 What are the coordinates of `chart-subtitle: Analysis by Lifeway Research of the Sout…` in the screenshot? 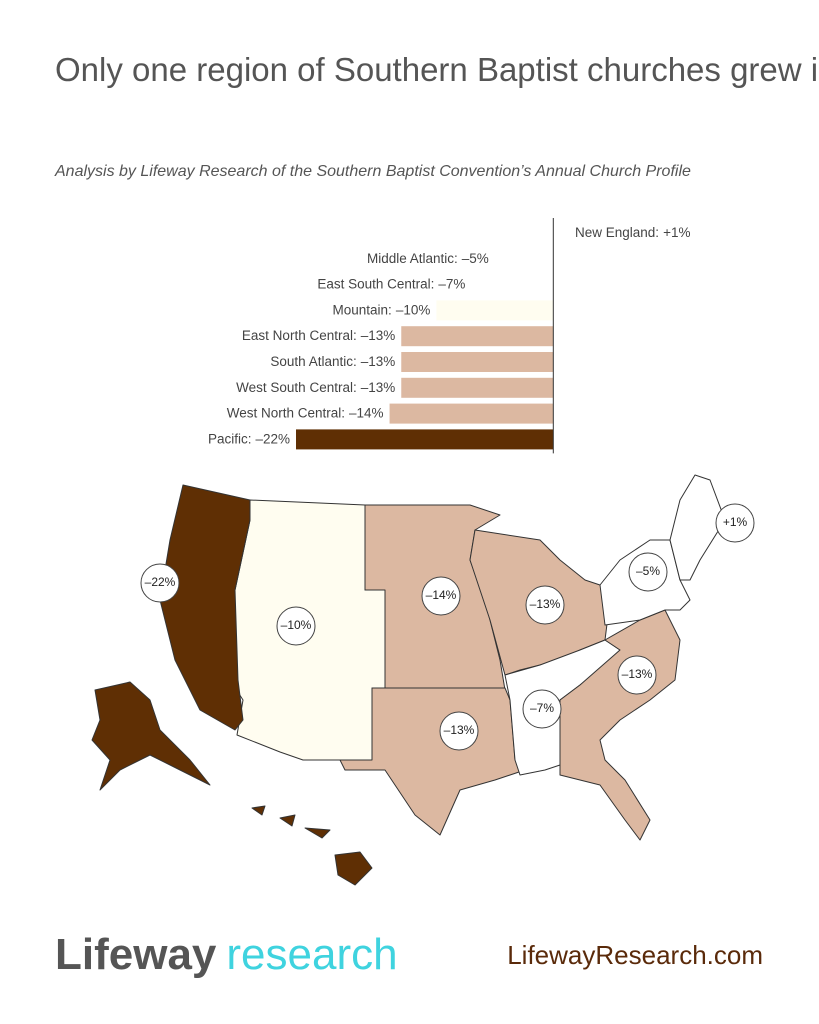 It's located at (372, 171).